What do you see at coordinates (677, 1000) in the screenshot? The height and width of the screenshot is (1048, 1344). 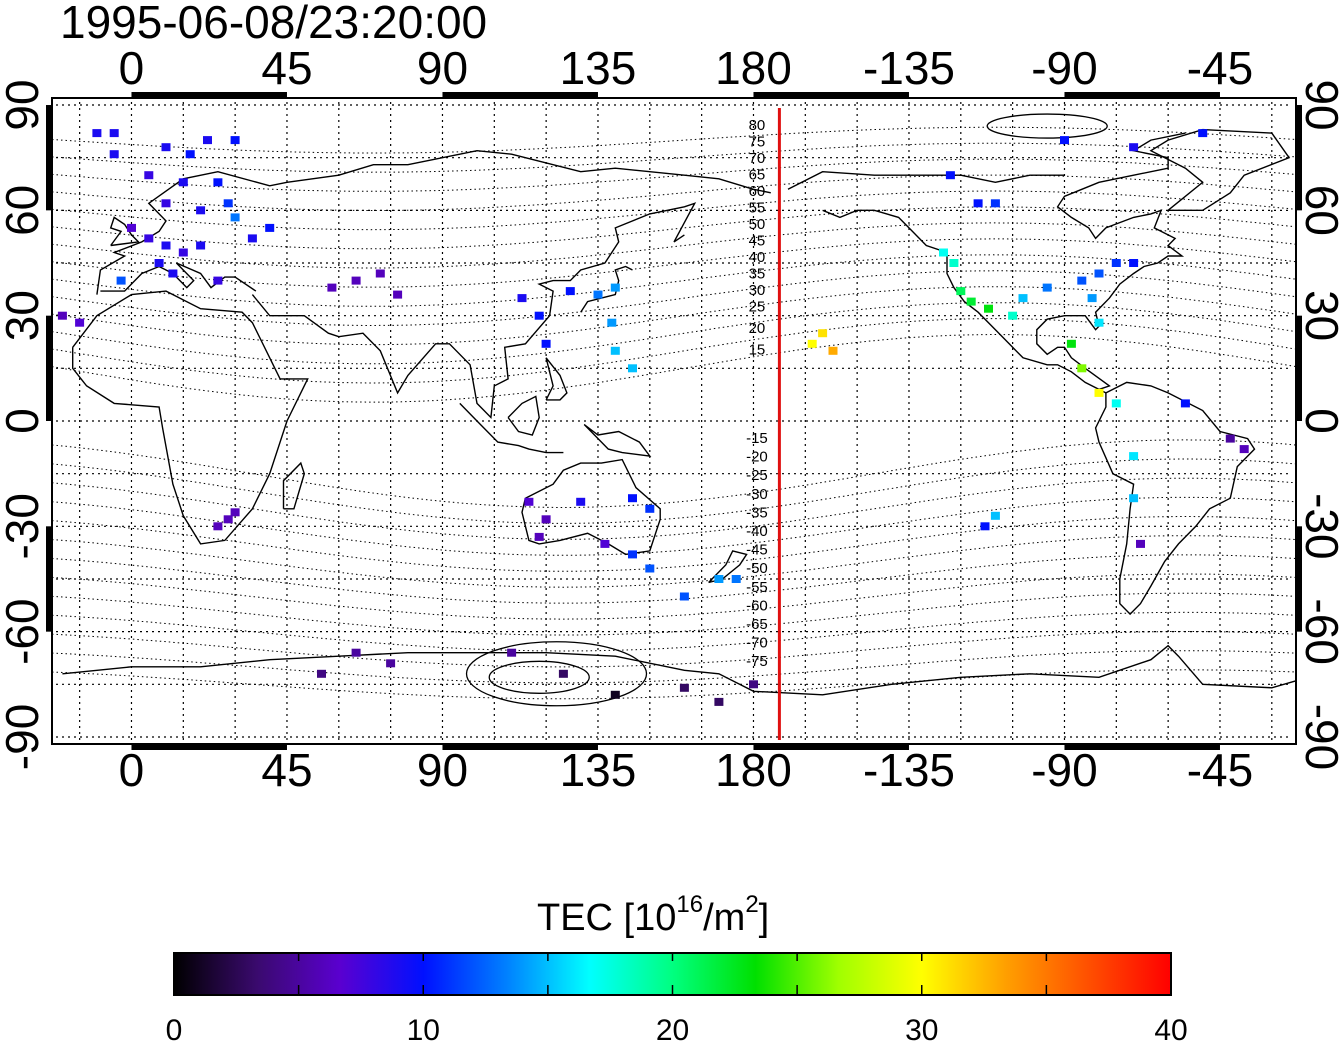 I see `colorbar-ticks: 0 10 20 30 40` at bounding box center [677, 1000].